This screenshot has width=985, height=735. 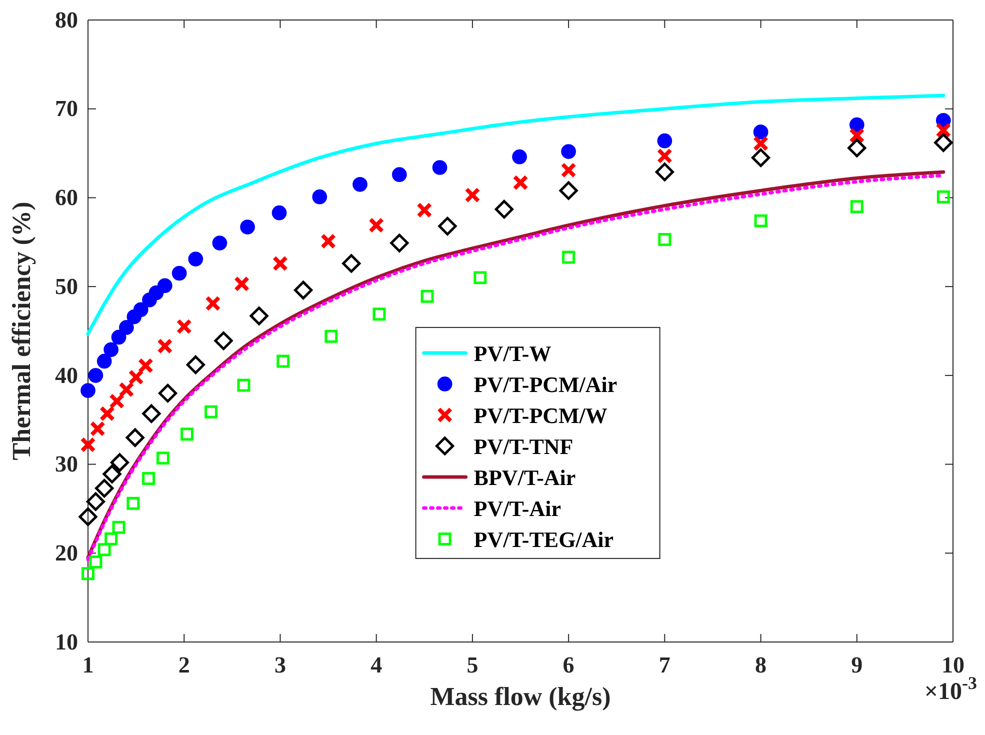 What do you see at coordinates (541, 415) in the screenshot?
I see `legend-label: PV/T-PCM/W` at bounding box center [541, 415].